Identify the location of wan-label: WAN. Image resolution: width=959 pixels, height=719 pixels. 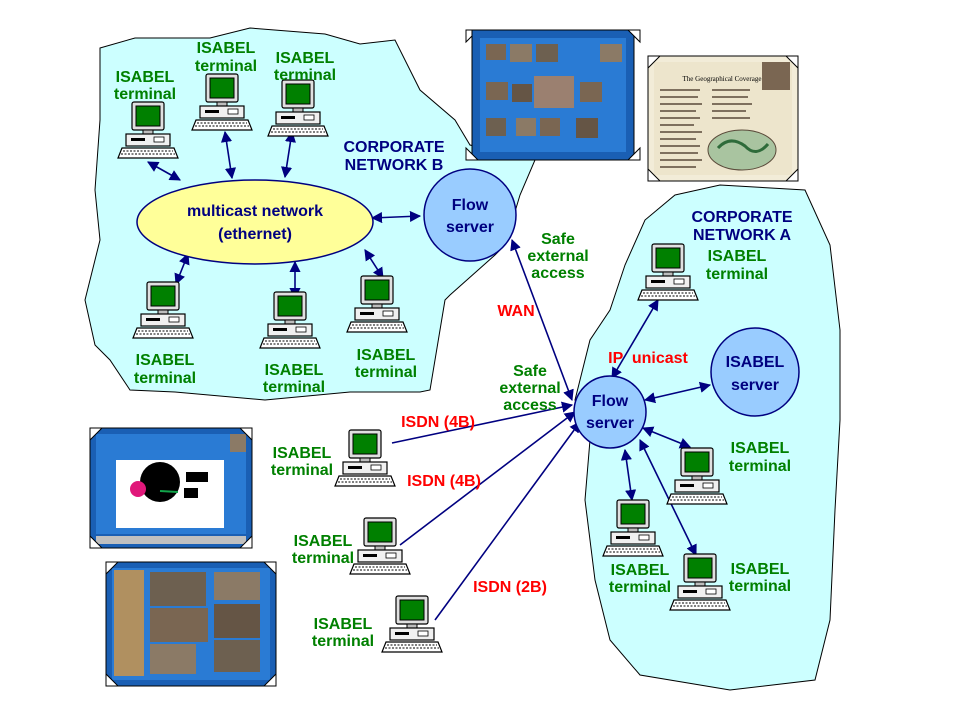
(515, 311).